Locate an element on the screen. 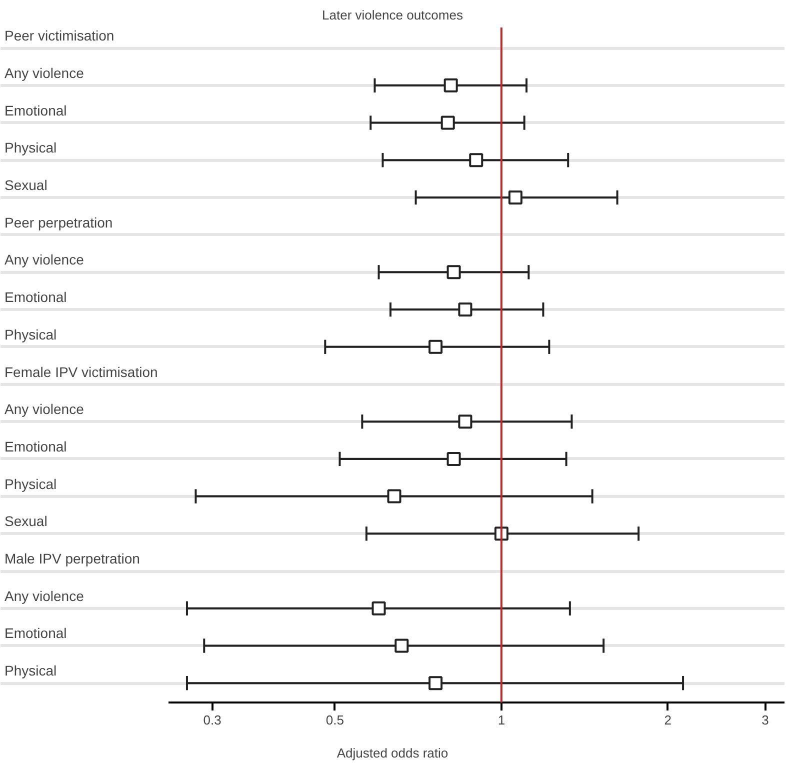 The height and width of the screenshot is (763, 786). chart-title: Later violence outcomes is located at coordinates (393, 15).